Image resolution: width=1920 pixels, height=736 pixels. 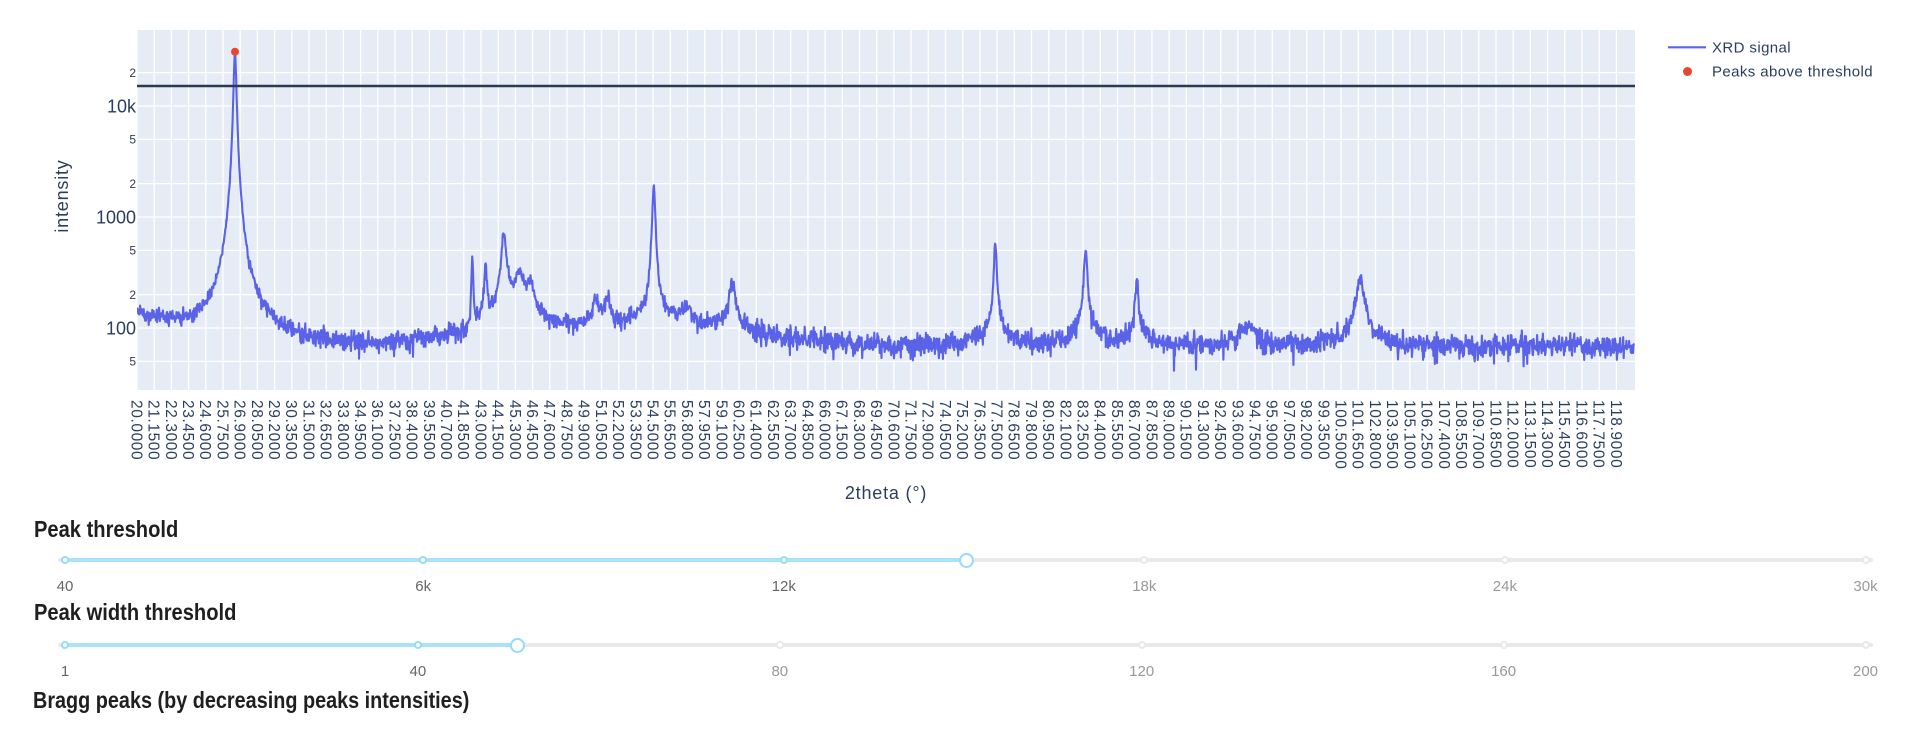 I want to click on svg-text: 29.2000, so click(x=273, y=430).